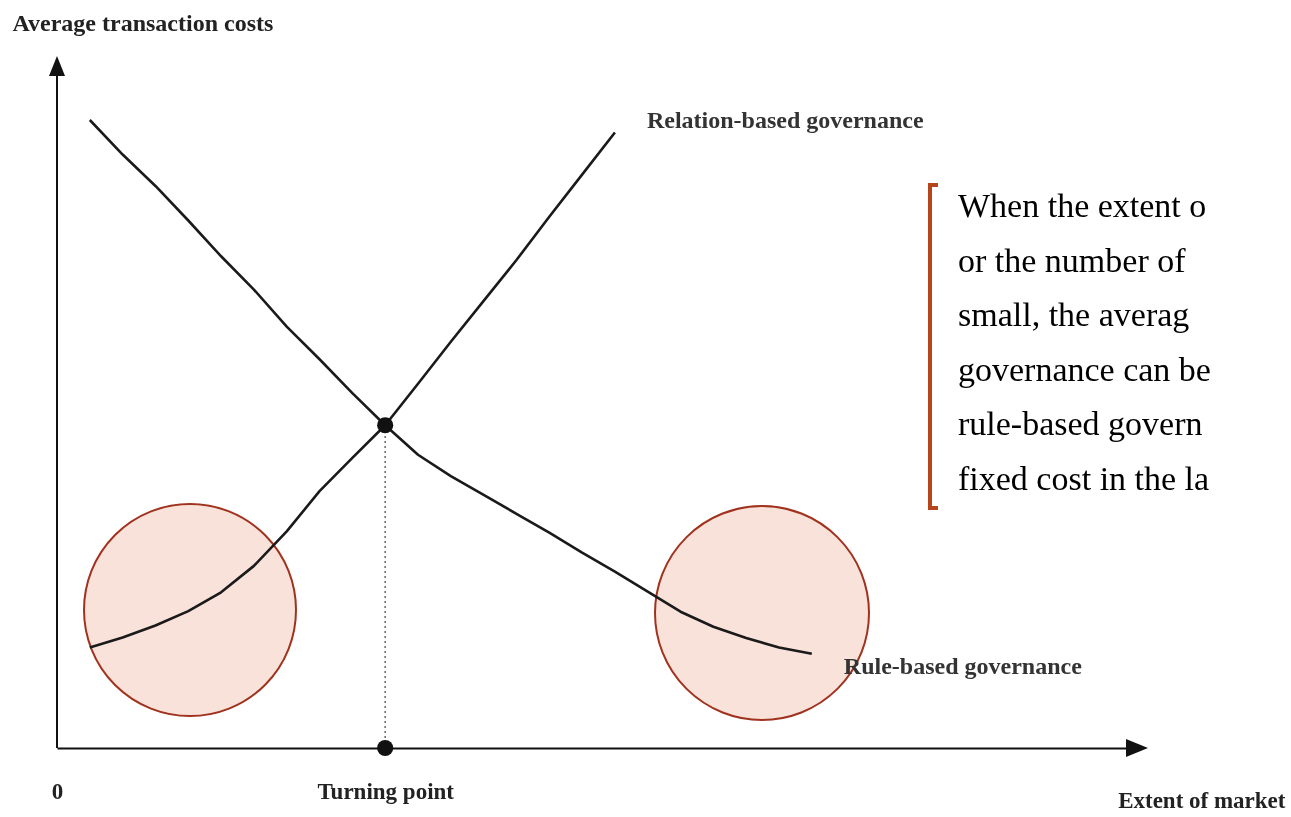 This screenshot has width=1291, height=817. I want to click on annotation: fixed cost in the la, so click(1084, 478).